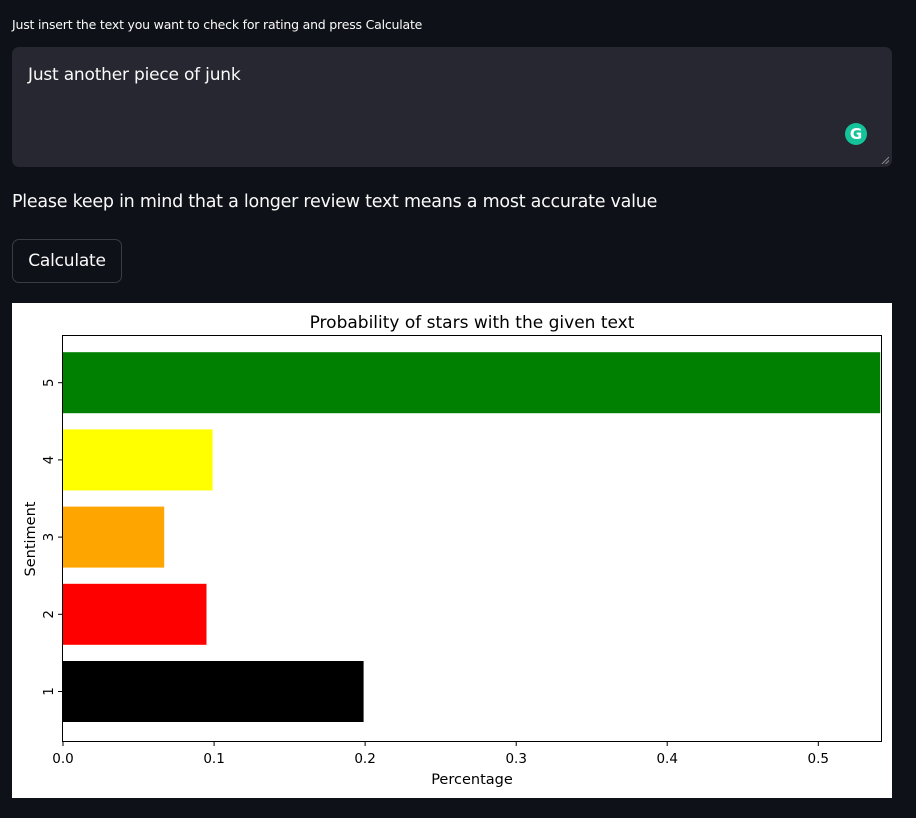 Image resolution: width=916 pixels, height=818 pixels. Describe the element at coordinates (49, 691) in the screenshot. I see `y-tick-label-1: 1` at that location.